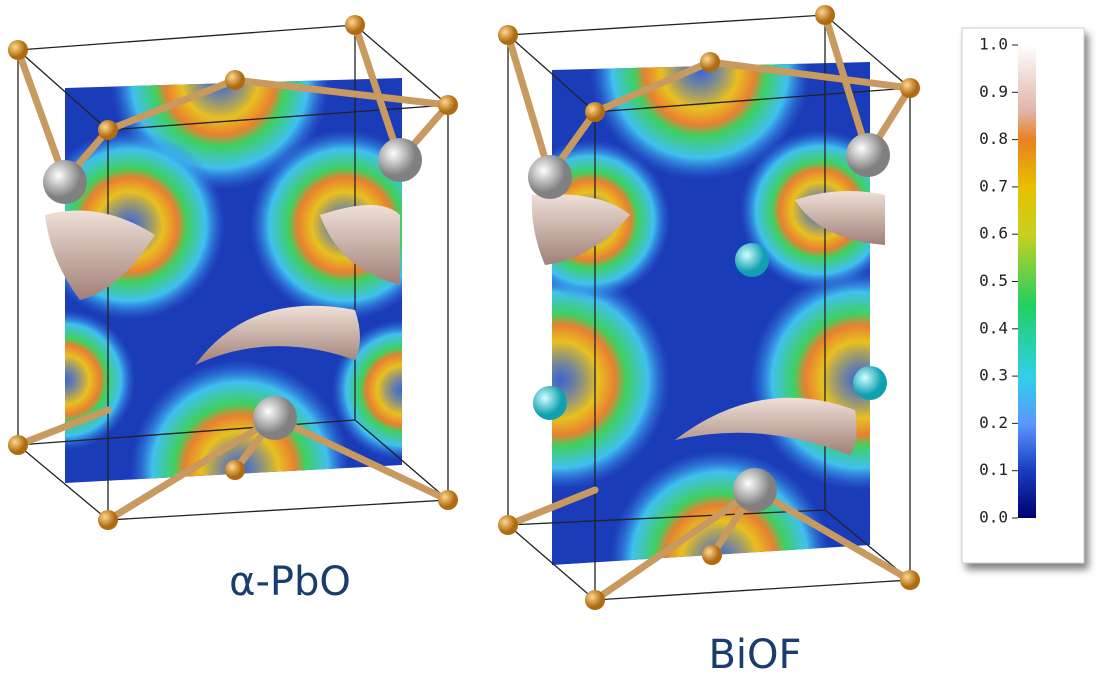 This screenshot has height=677, width=1103. What do you see at coordinates (993, 233) in the screenshot?
I see `tick-label: 0.6` at bounding box center [993, 233].